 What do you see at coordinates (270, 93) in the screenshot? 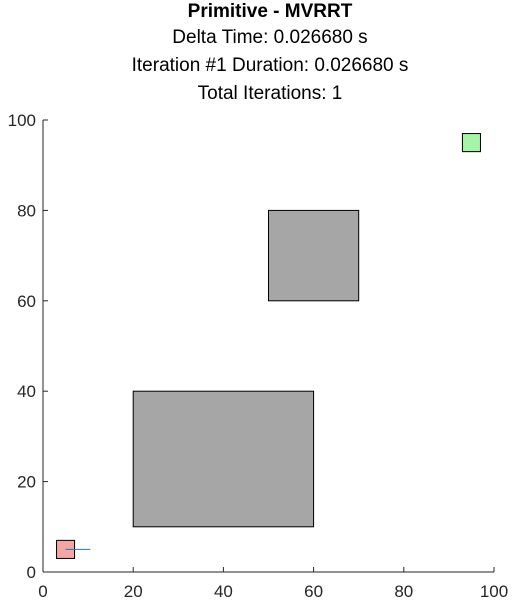
I see `subtitle-total-iterations: Total Iterations: 1` at bounding box center [270, 93].